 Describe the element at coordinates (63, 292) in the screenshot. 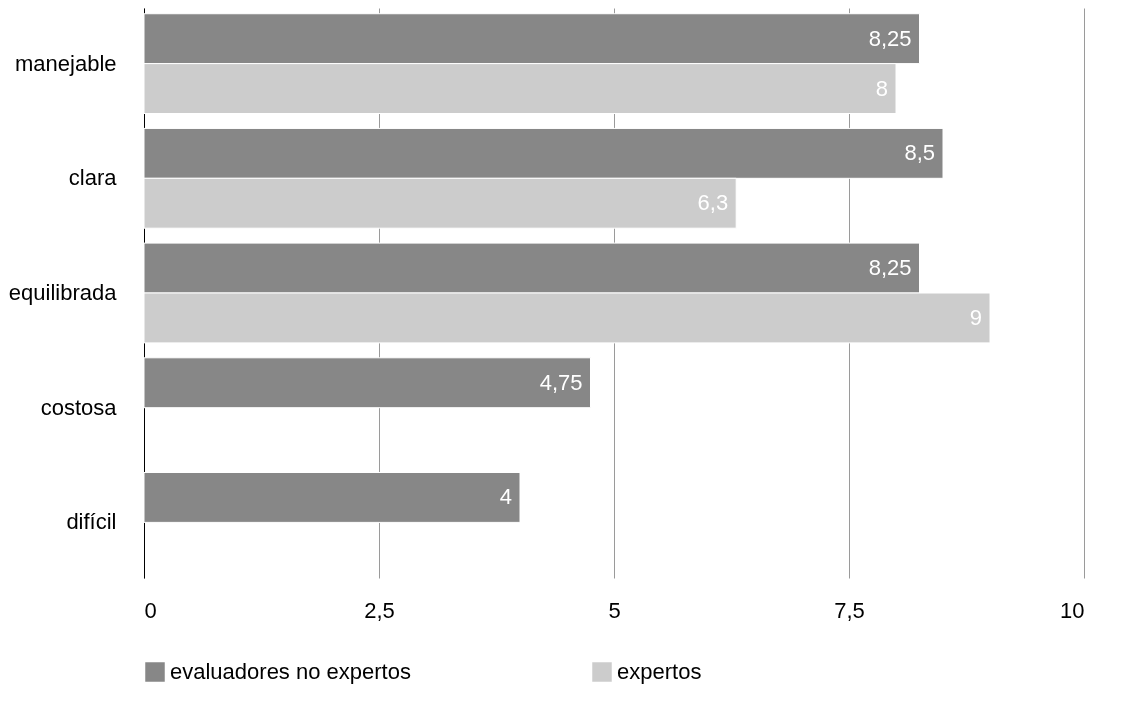

I see `y-tick-label: equilibrada` at that location.